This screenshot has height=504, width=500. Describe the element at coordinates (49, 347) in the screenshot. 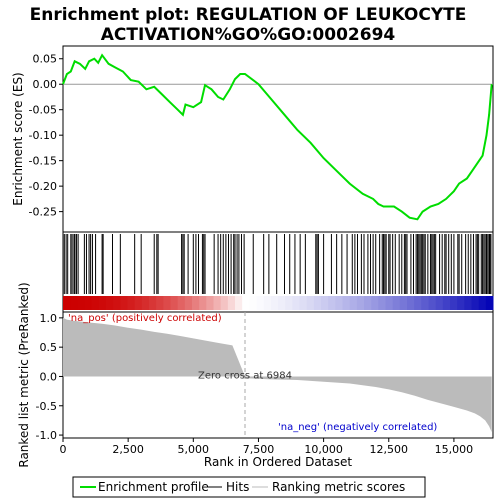

I see `metric-y-tick-label: 0.5` at that location.